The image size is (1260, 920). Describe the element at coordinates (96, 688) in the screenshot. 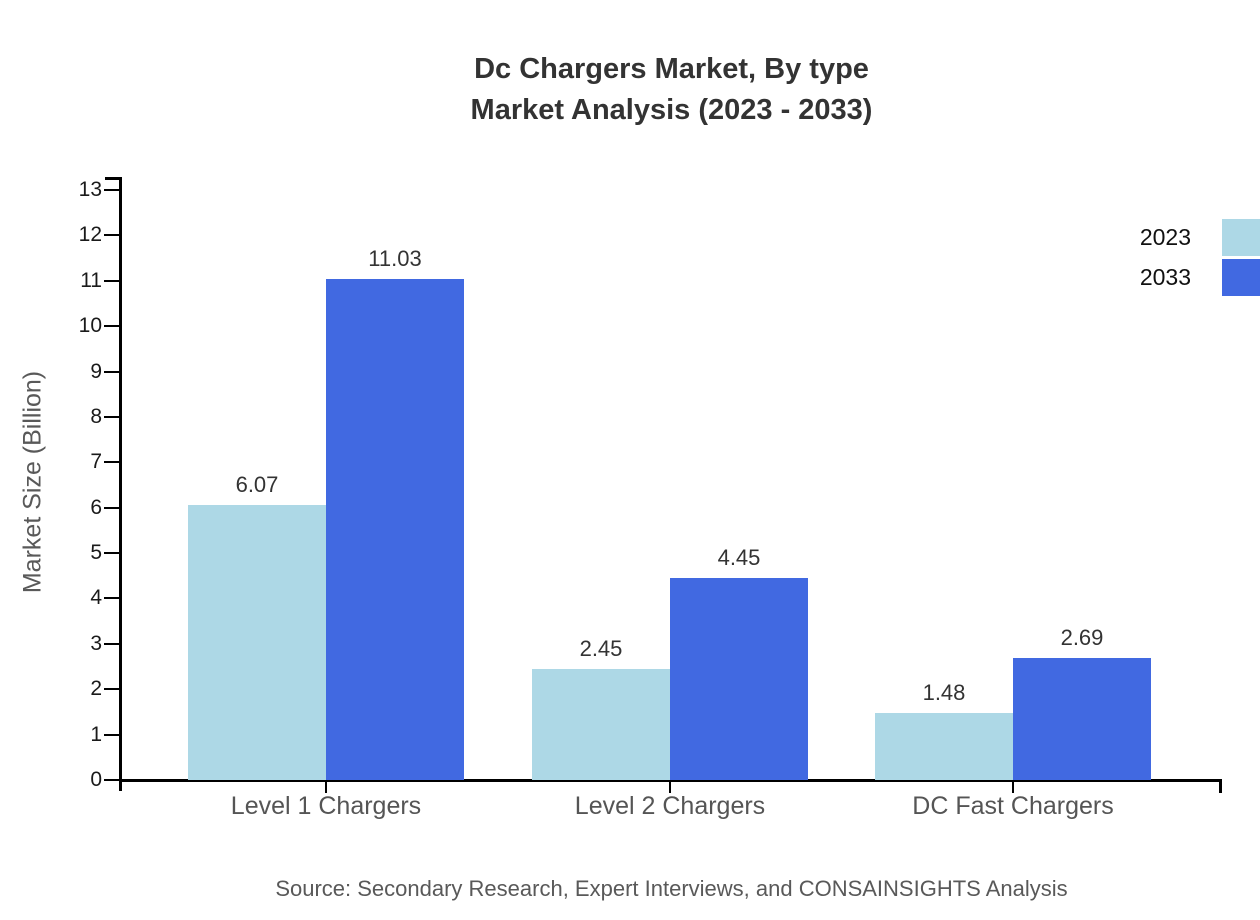

I see `y-tick-label: 2` at that location.